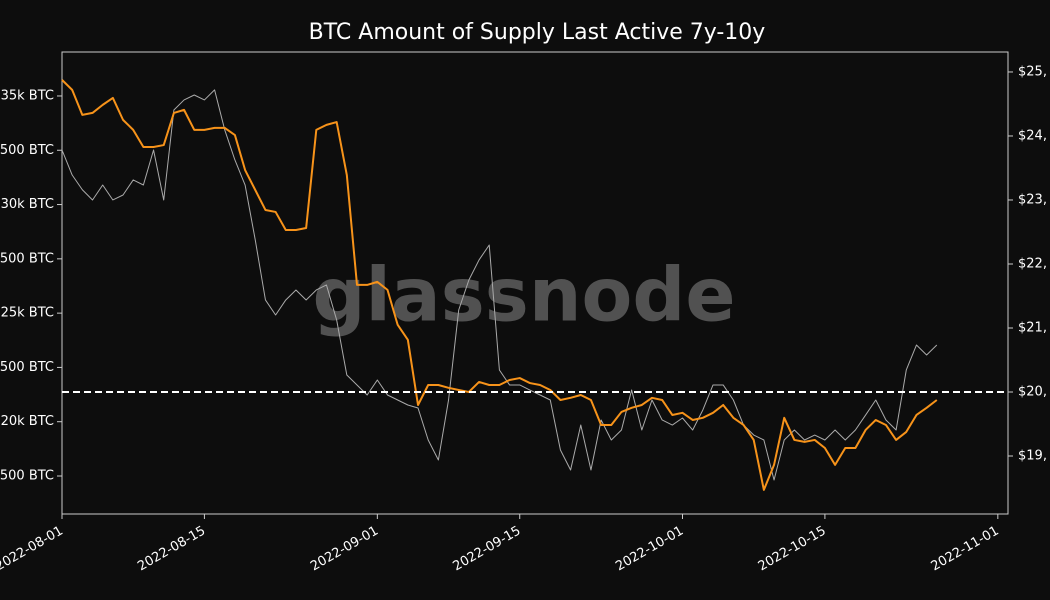  What do you see at coordinates (1032, 199) in the screenshot?
I see `y2-tick-label: $23,` at bounding box center [1032, 199].